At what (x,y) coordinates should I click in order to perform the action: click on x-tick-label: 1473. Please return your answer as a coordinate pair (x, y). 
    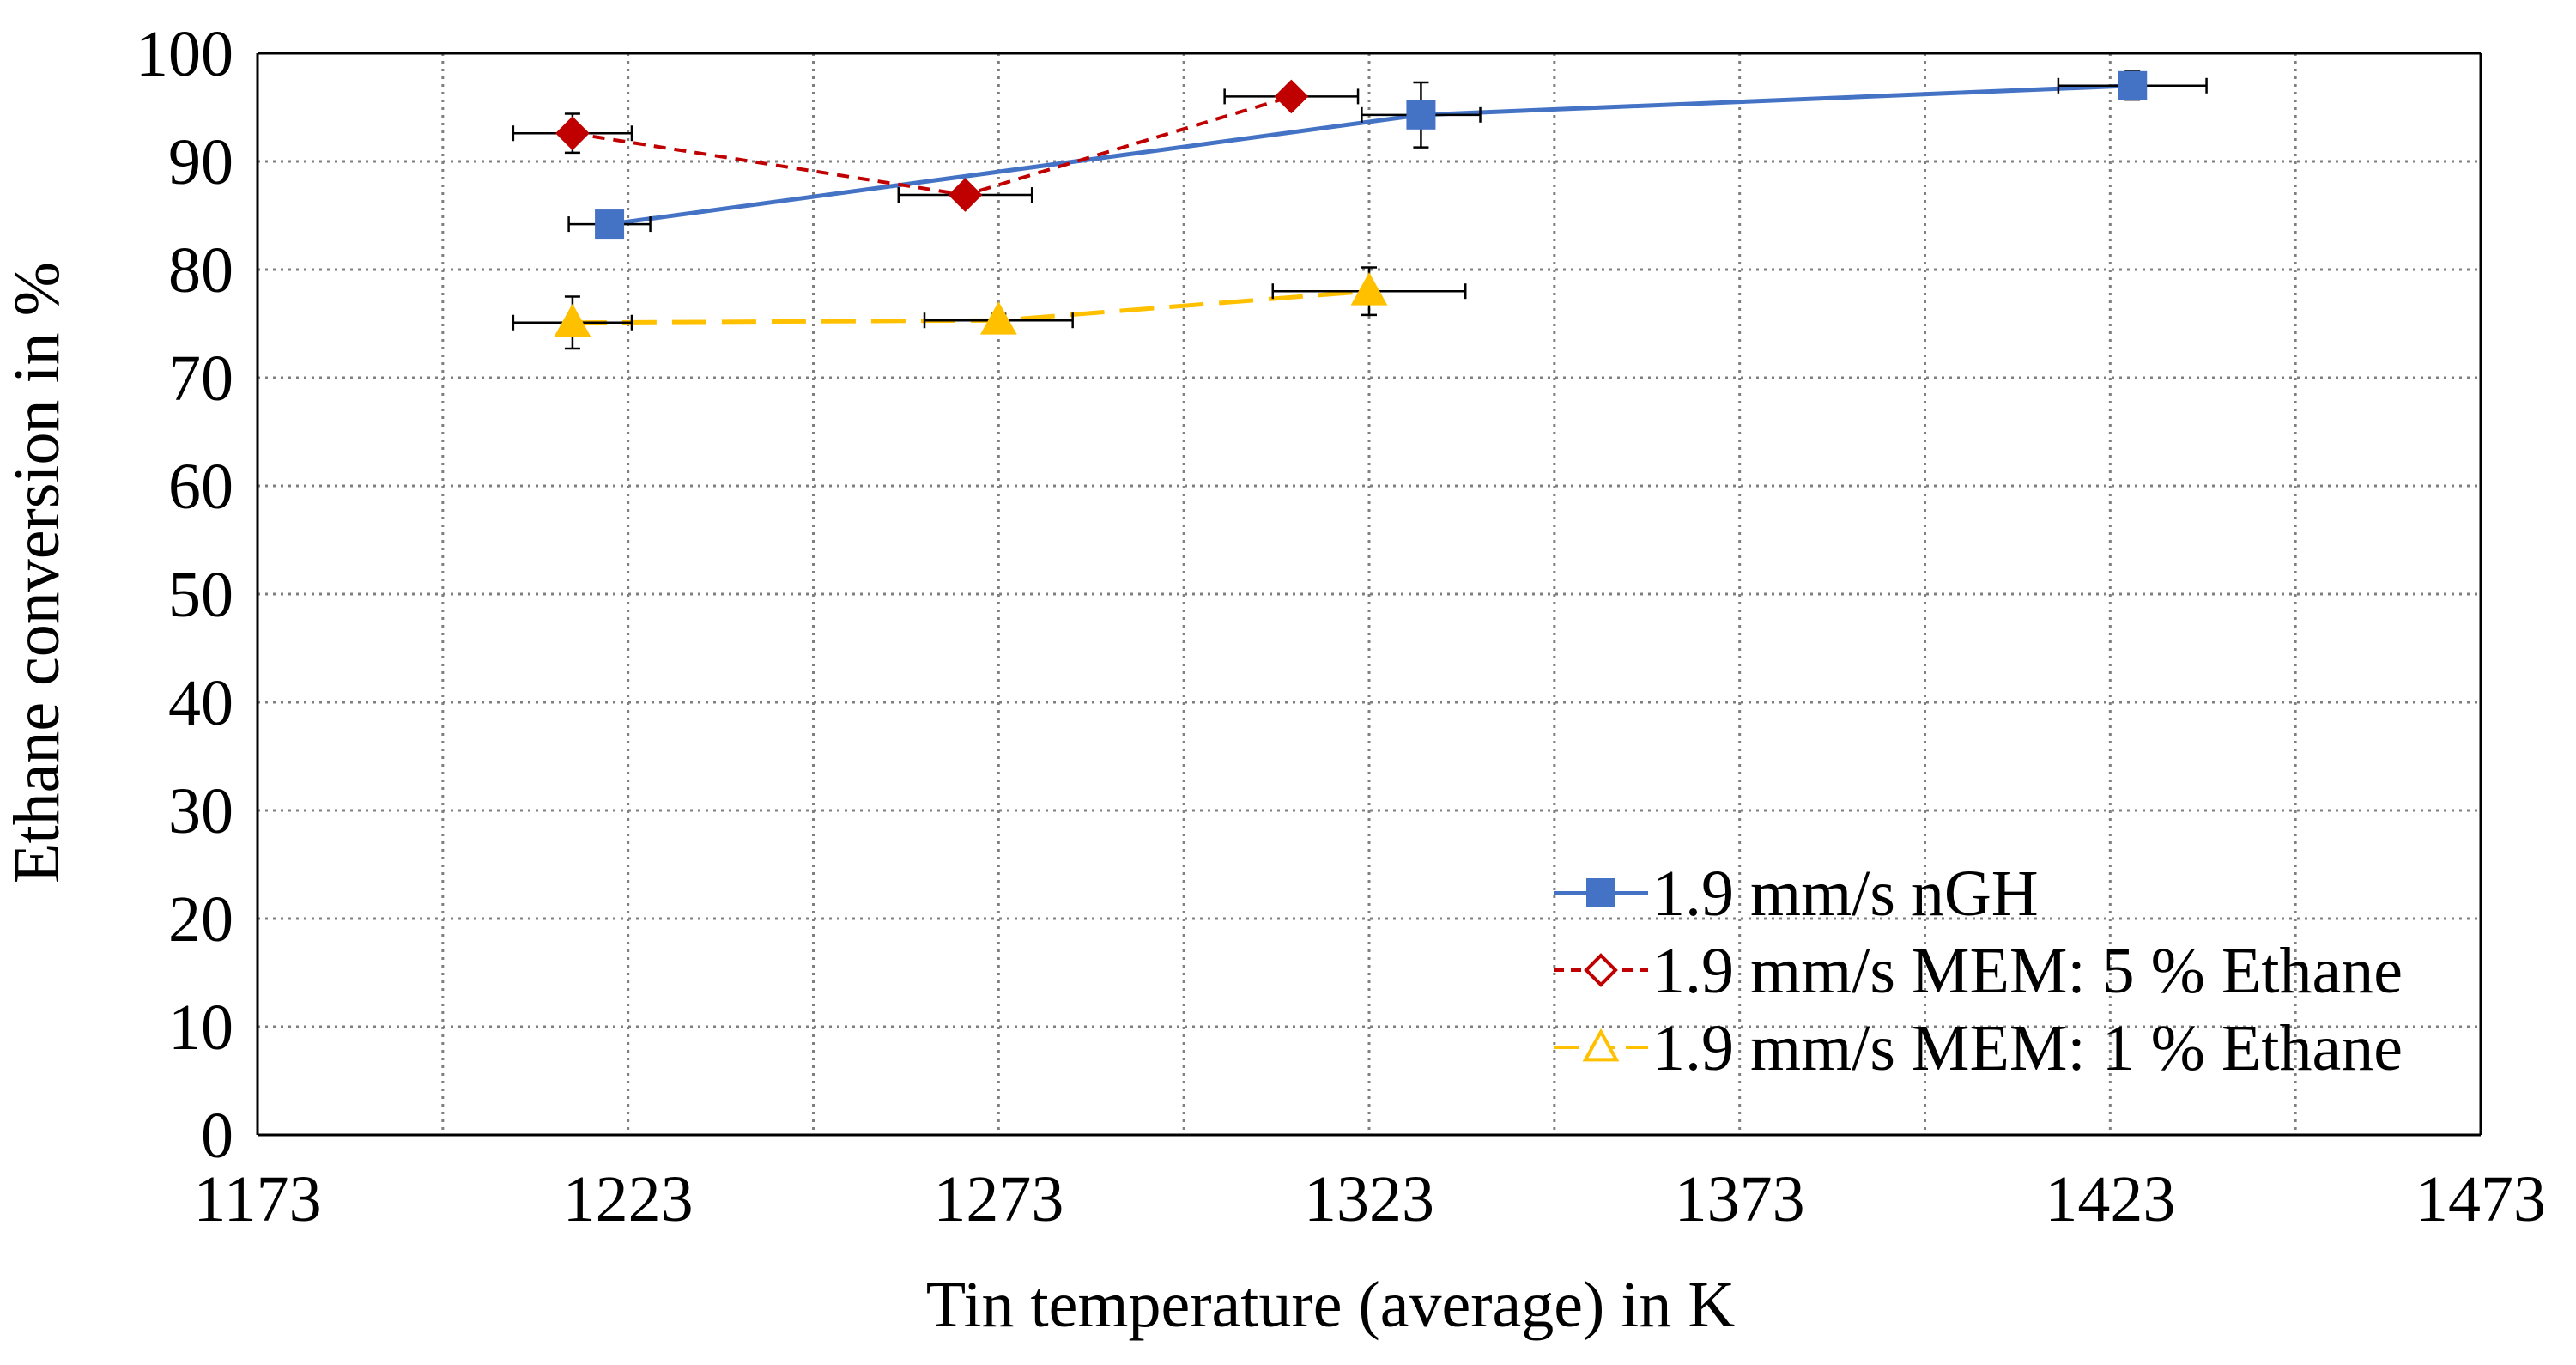
    Looking at the image, I should click on (2480, 1199).